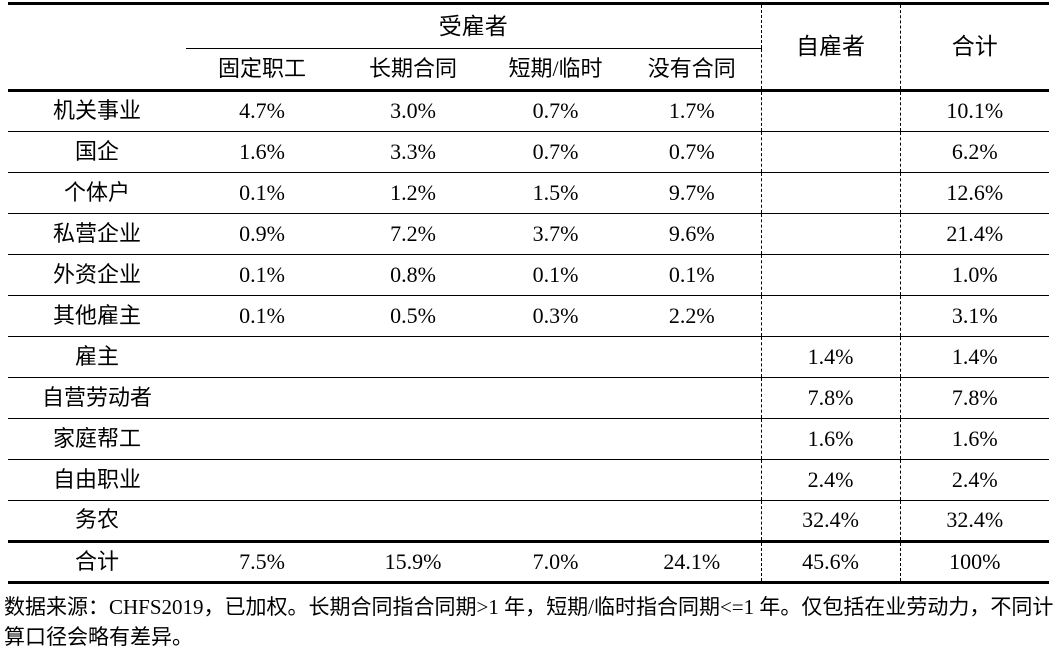 The image size is (1063, 653). What do you see at coordinates (413, 151) in the screenshot?
I see `cell: 3.3%` at bounding box center [413, 151].